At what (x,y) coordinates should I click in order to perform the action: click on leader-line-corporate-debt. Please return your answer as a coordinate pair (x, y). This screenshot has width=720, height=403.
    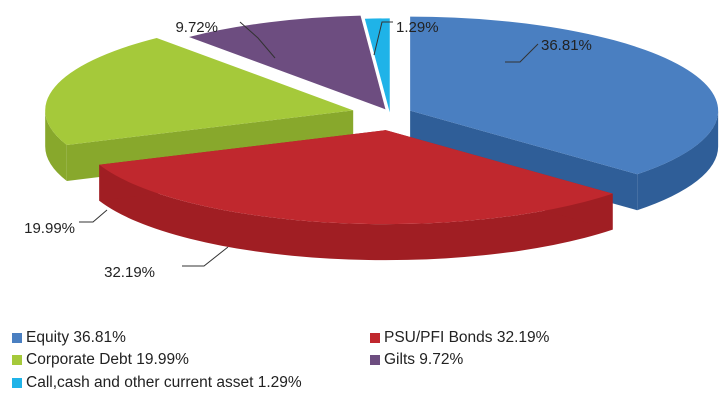
    Looking at the image, I should click on (93, 216).